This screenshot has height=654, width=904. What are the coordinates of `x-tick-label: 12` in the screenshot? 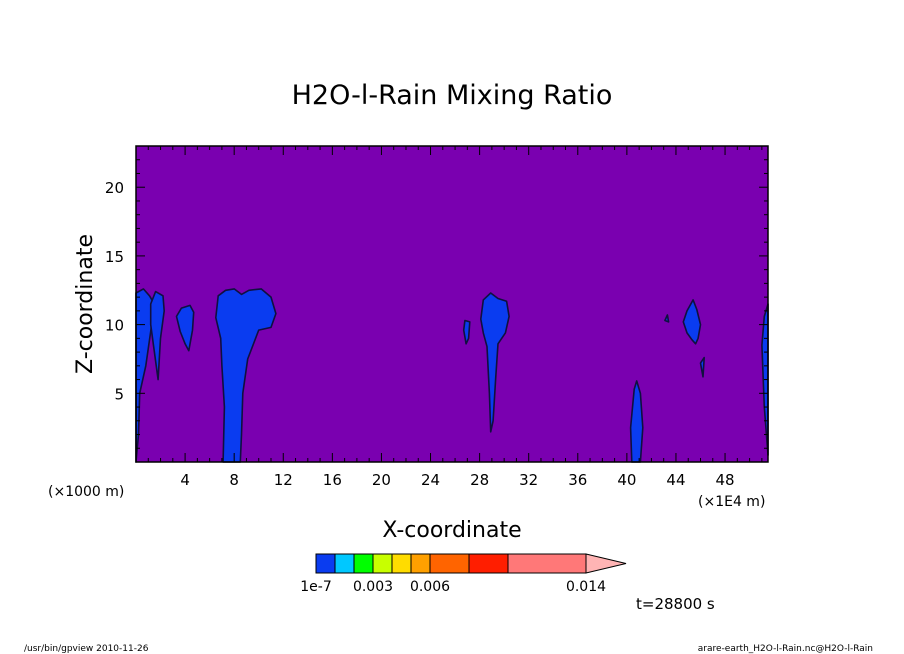 It's located at (283, 480).